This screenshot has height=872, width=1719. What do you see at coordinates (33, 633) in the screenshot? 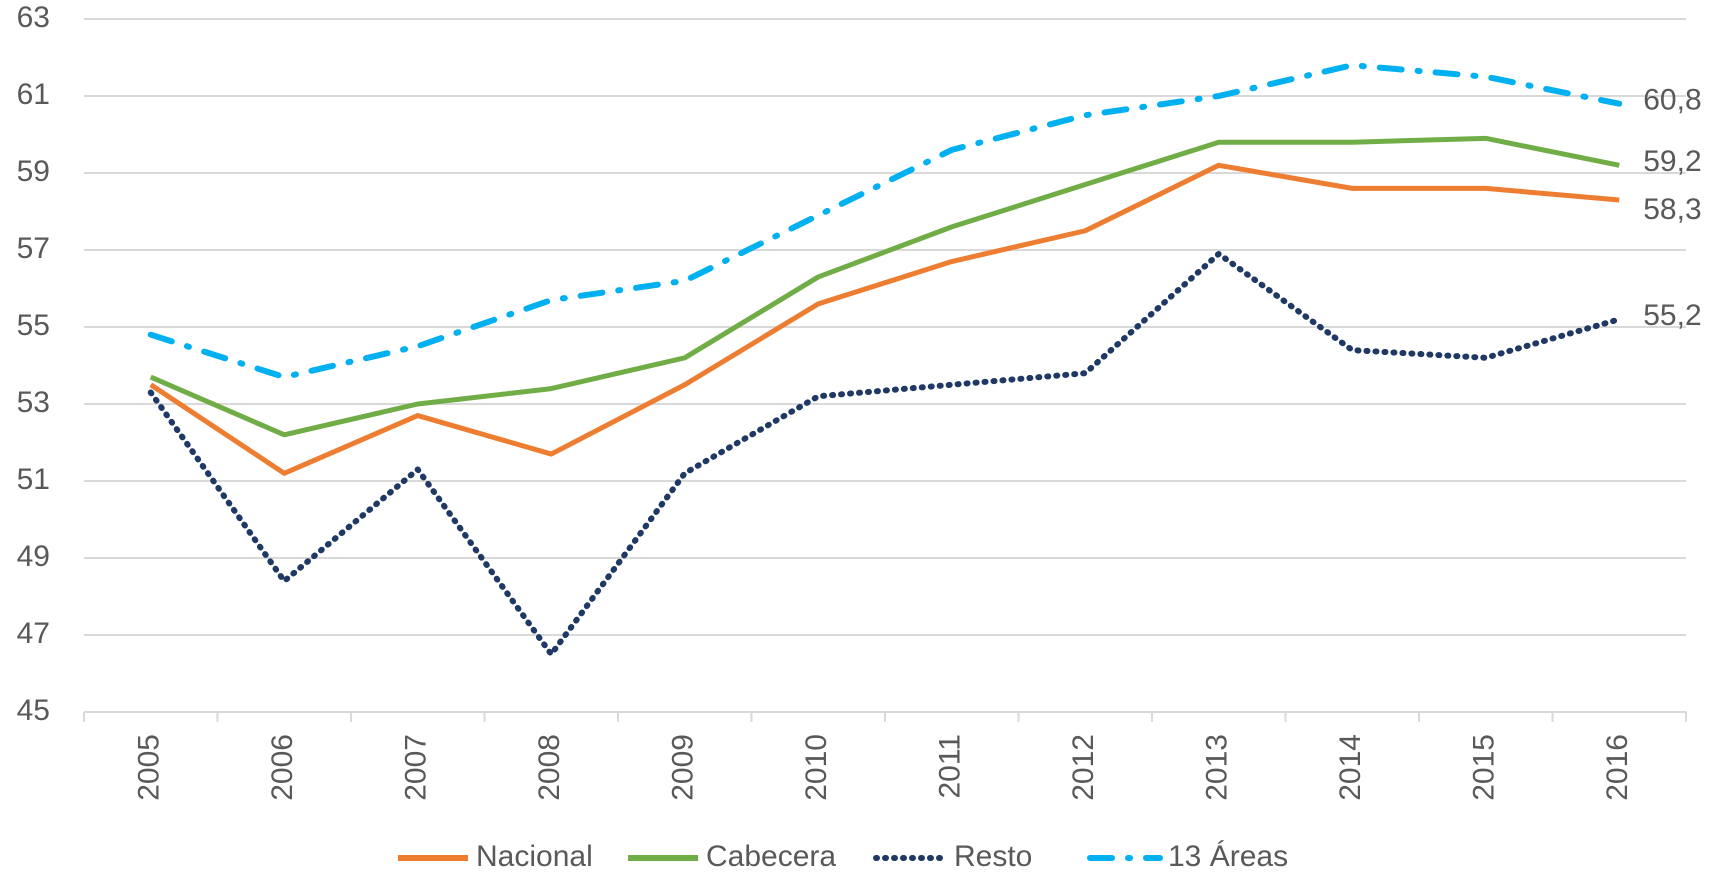
I see `y-tick-label: 47` at bounding box center [33, 633].